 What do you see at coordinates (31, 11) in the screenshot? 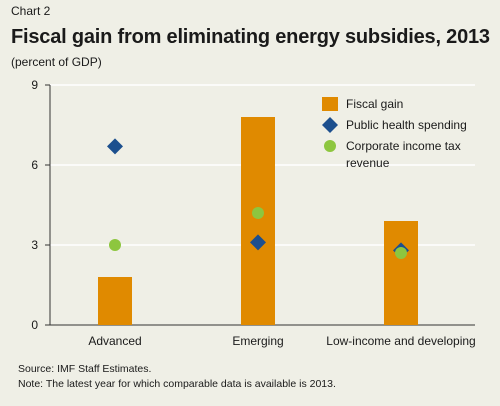
I see `chart-label: Chart 2` at bounding box center [31, 11].